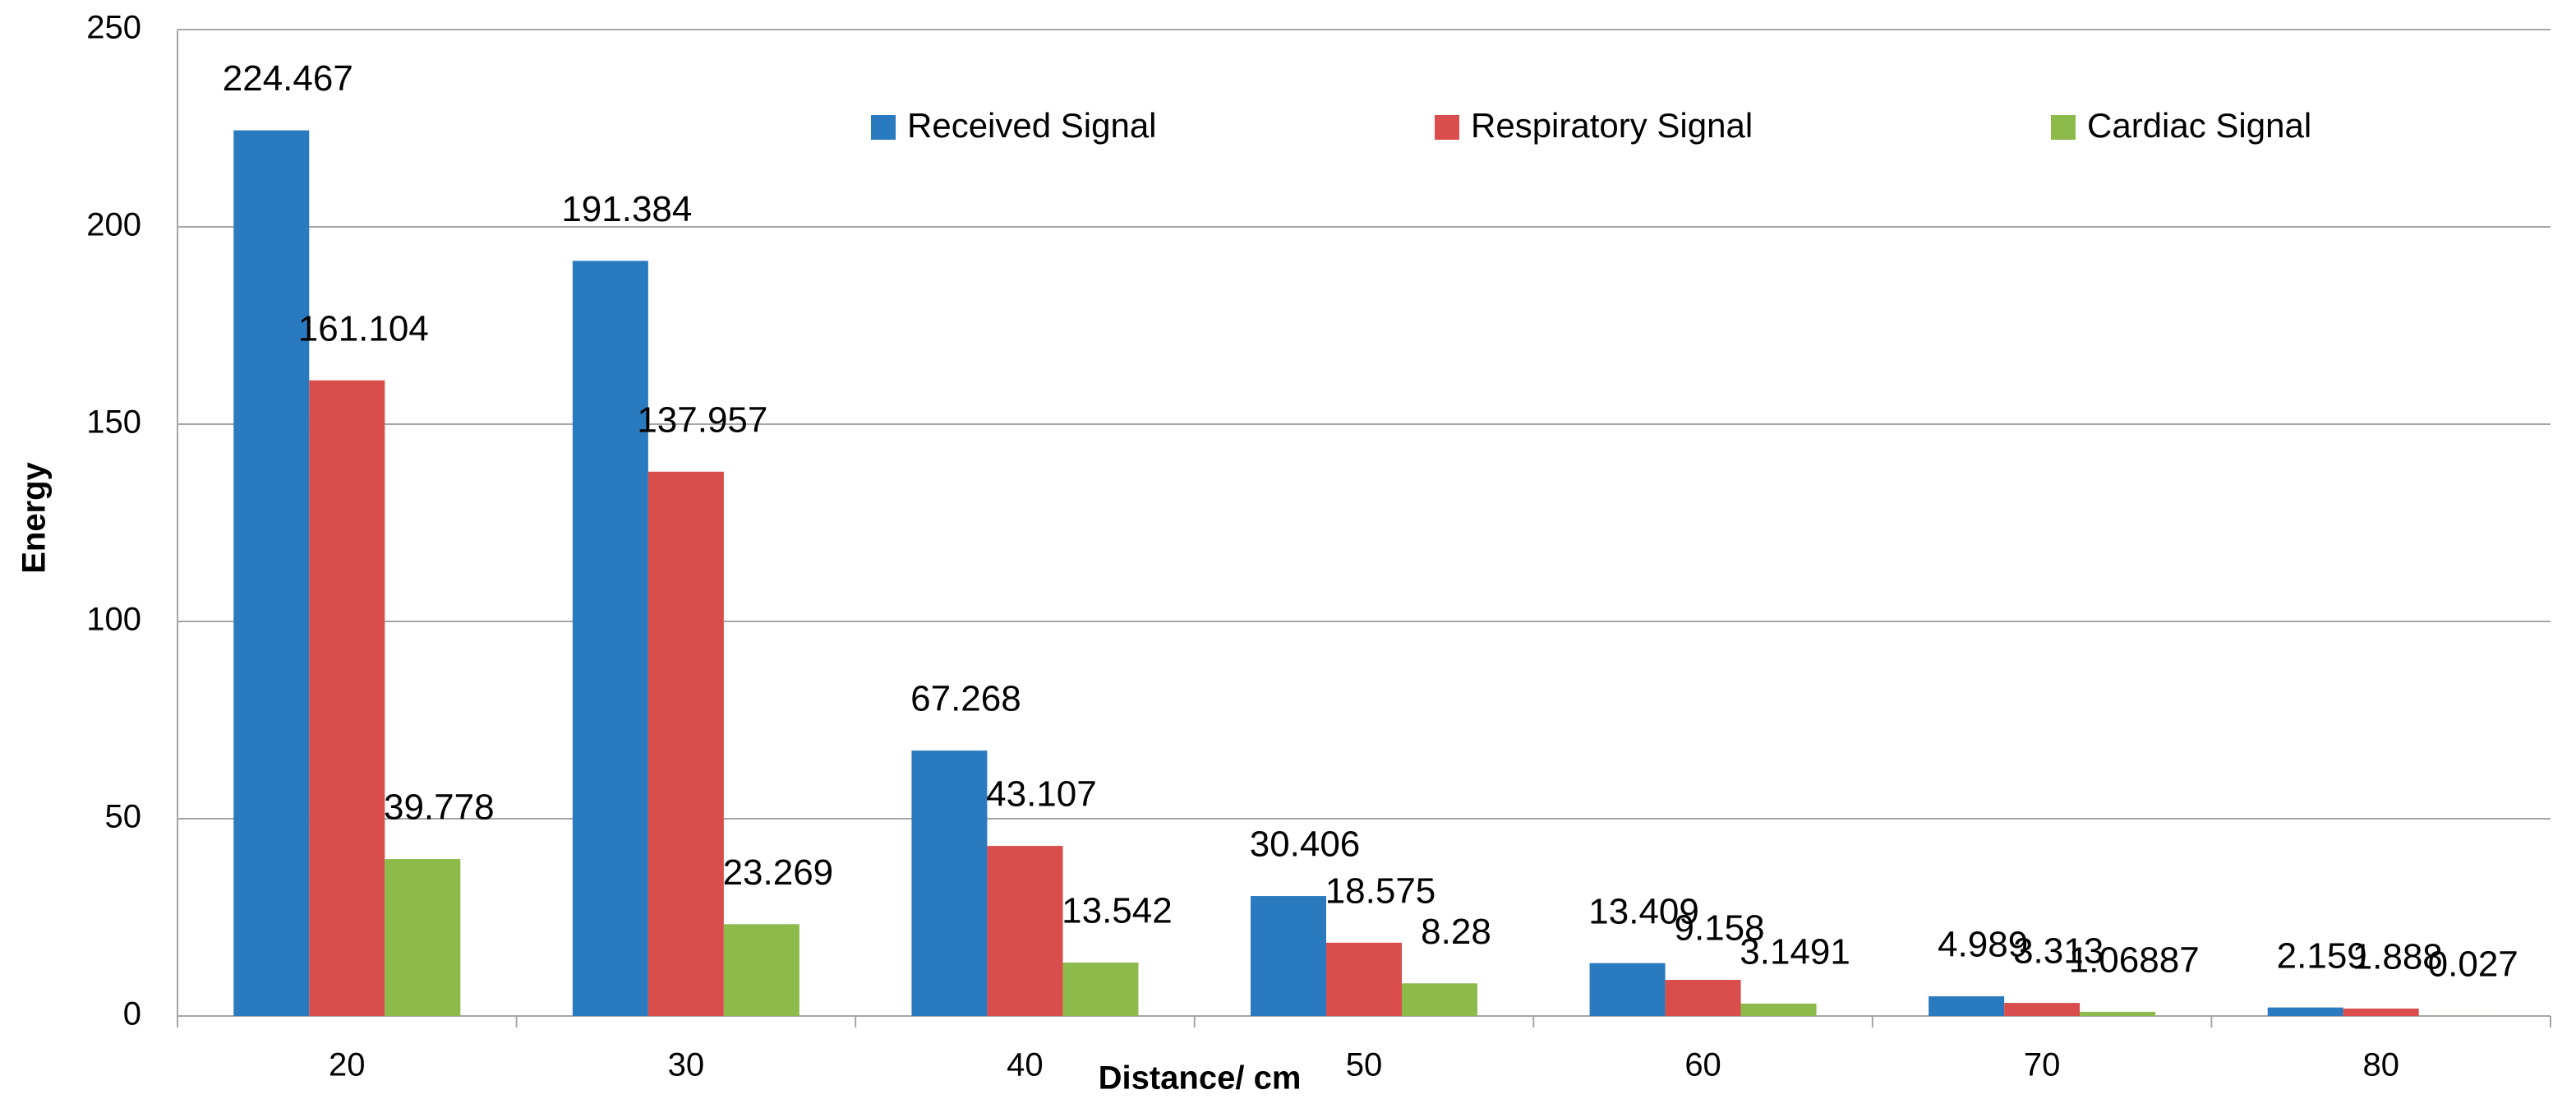 The height and width of the screenshot is (1113, 2576). Describe the element at coordinates (1702, 1065) in the screenshot. I see `x-tick-label: 60` at that location.